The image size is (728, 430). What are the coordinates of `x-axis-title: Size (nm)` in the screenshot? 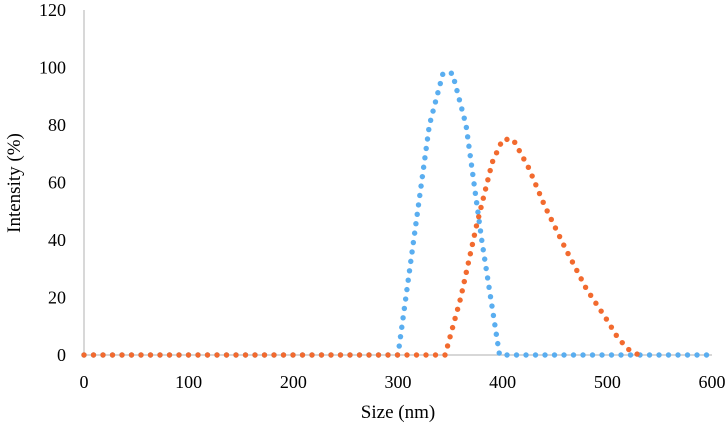 It's located at (398, 412).